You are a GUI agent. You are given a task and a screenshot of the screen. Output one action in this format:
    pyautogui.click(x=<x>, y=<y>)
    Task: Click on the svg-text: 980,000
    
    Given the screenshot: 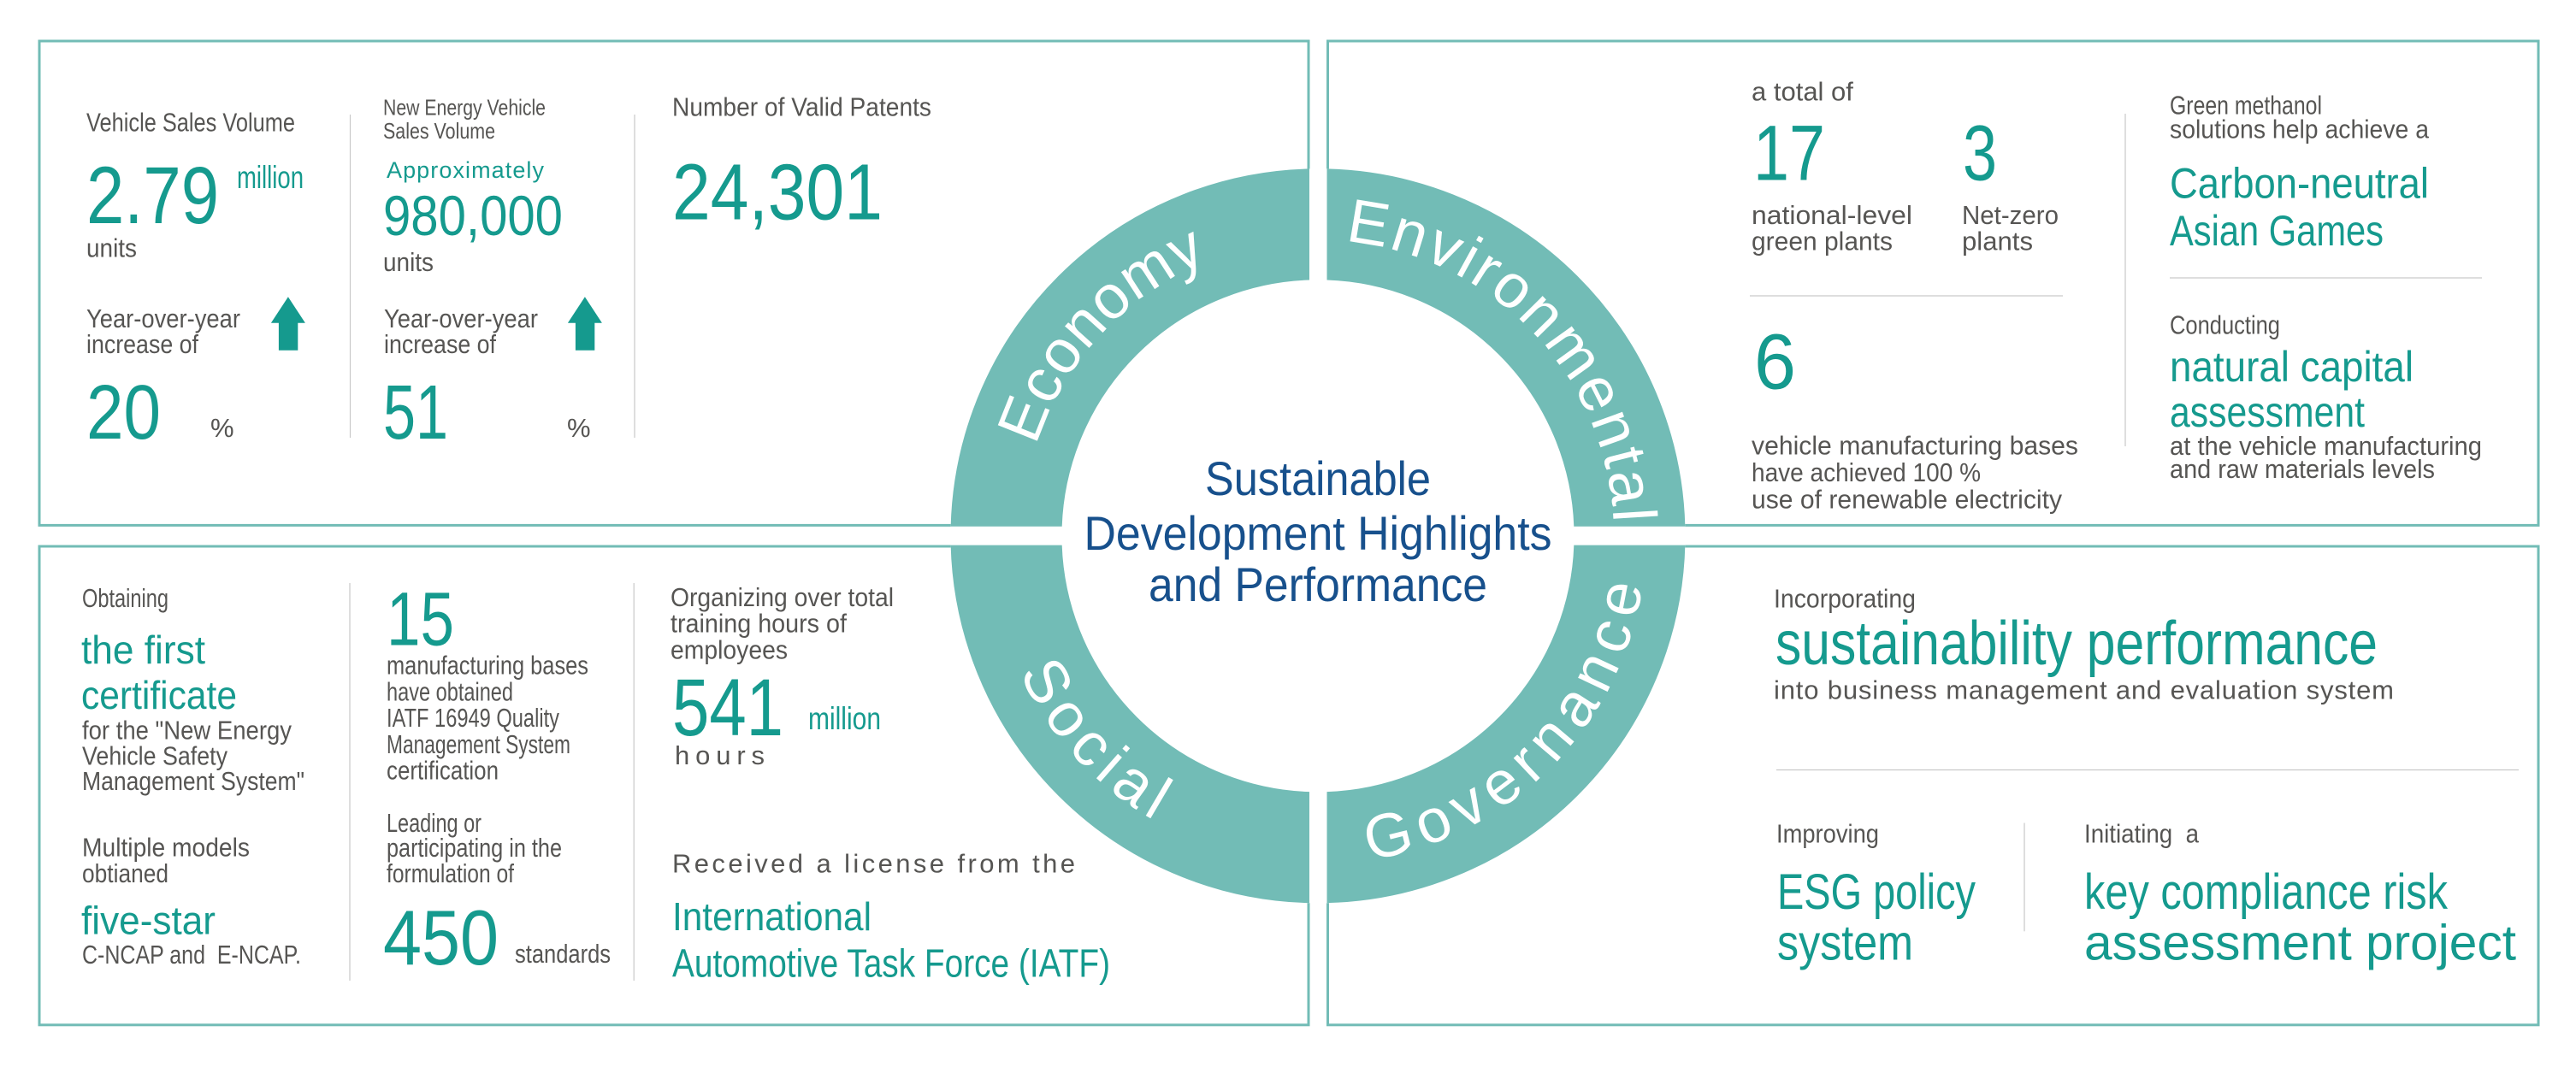 What is the action you would take?
    pyautogui.click(x=473, y=215)
    